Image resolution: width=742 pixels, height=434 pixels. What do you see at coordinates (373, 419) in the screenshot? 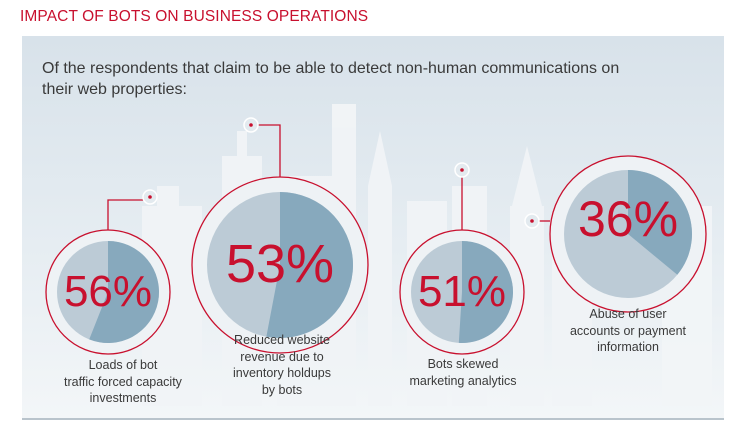
I see `bottom-divider` at bounding box center [373, 419].